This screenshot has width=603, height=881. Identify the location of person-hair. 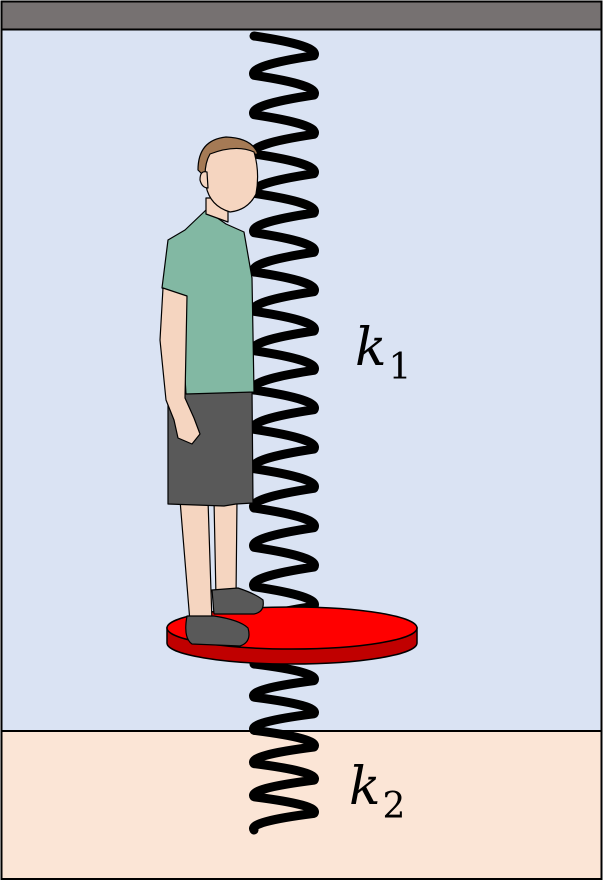
(228, 158).